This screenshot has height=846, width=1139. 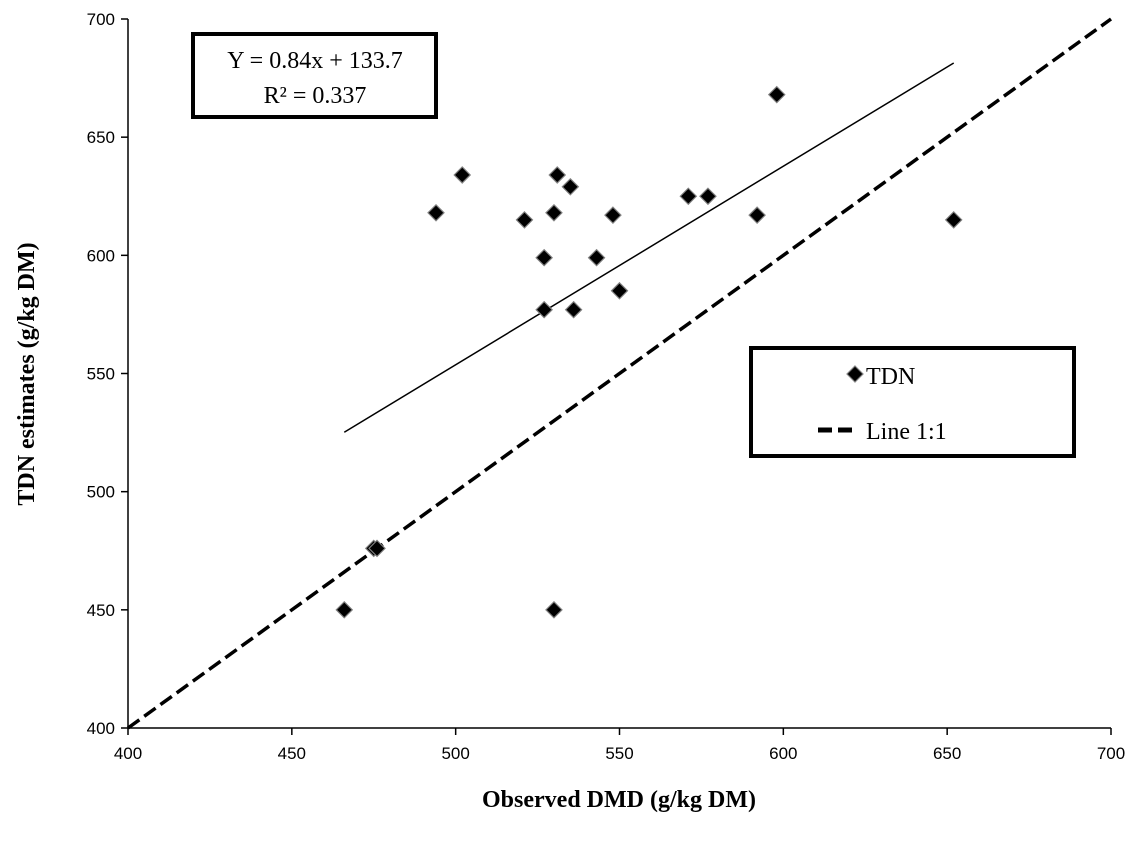 What do you see at coordinates (101, 492) in the screenshot?
I see `y-tick-label: 500` at bounding box center [101, 492].